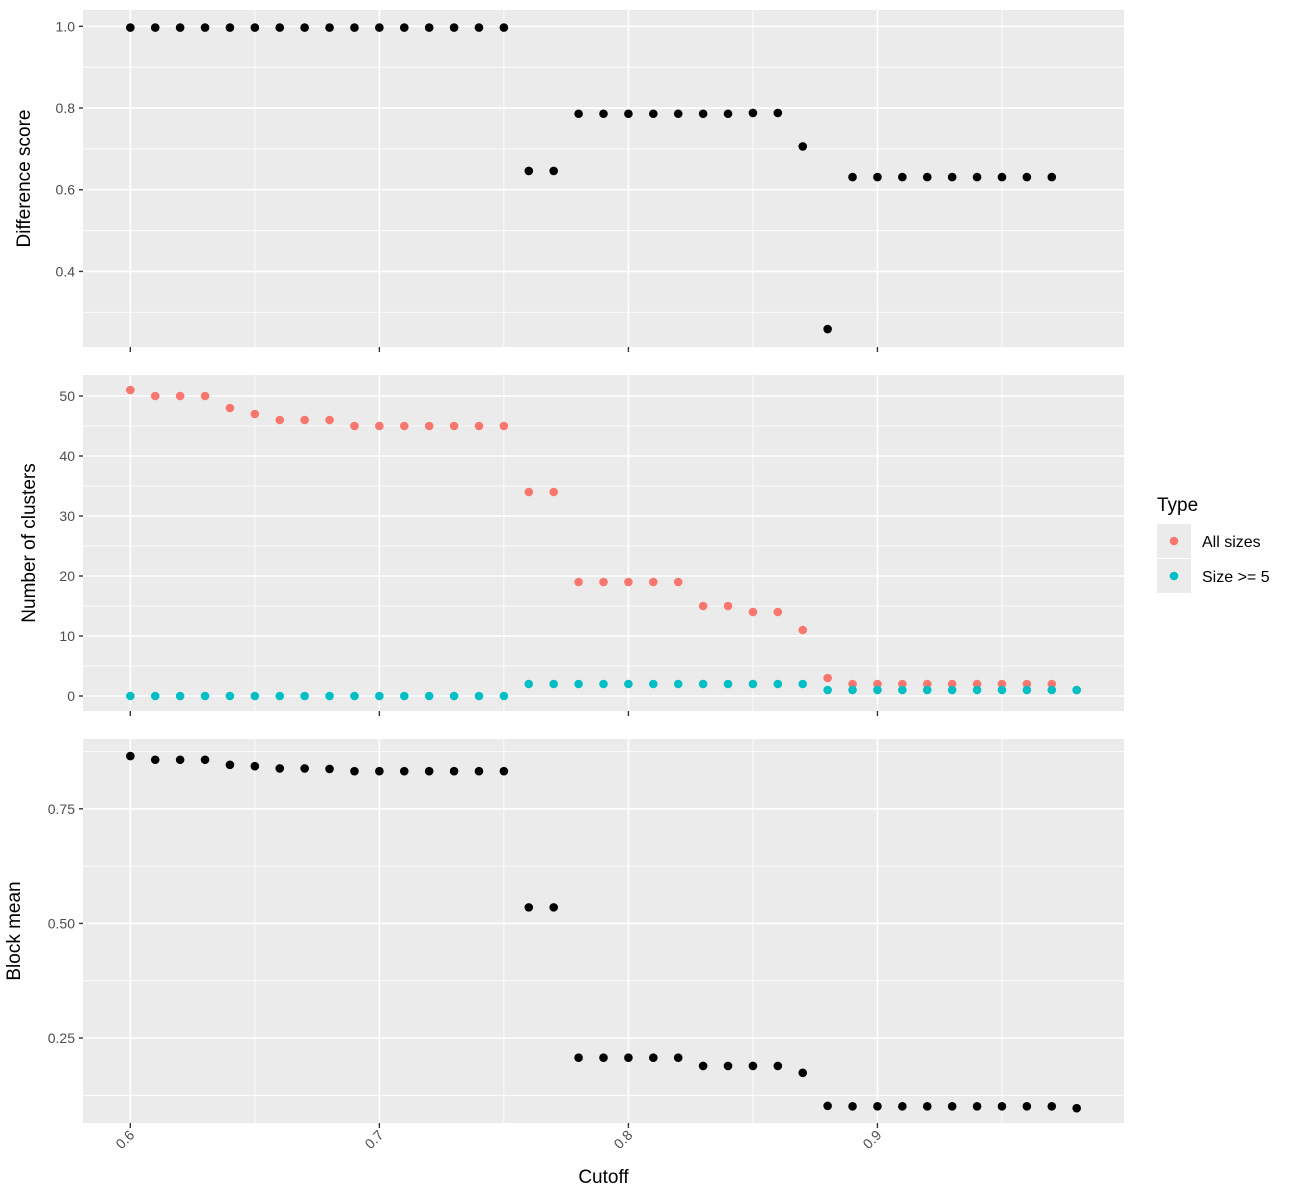  Describe the element at coordinates (67, 396) in the screenshot. I see `y-tick-label: 50` at that location.